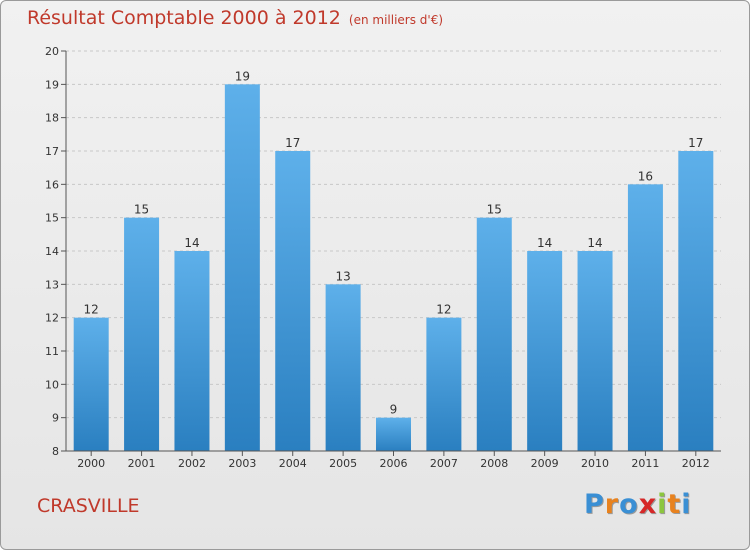 The width and height of the screenshot is (750, 550). Describe the element at coordinates (55, 418) in the screenshot. I see `y-tick-label: 9` at that location.